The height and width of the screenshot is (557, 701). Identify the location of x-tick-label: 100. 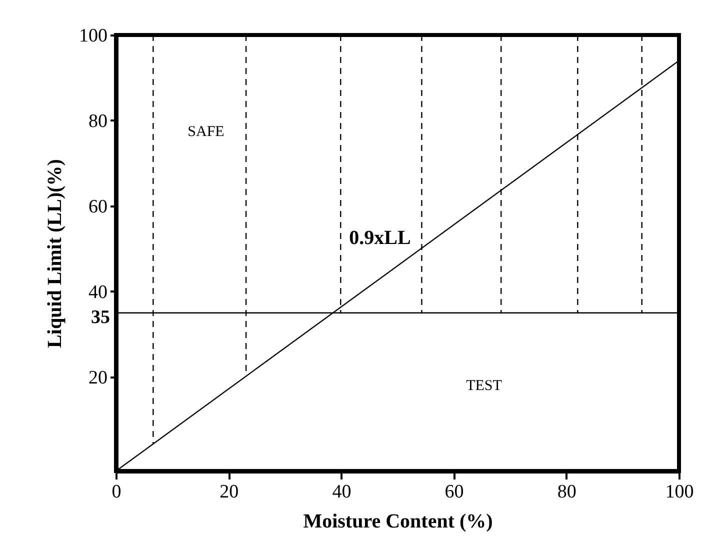
(679, 492).